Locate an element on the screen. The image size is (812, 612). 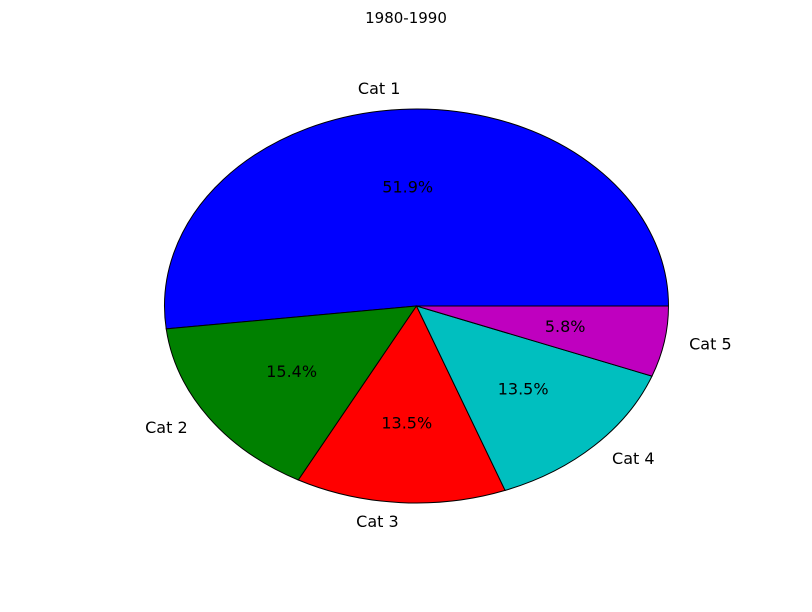
slice-percent-5: 5.8% is located at coordinates (565, 326).